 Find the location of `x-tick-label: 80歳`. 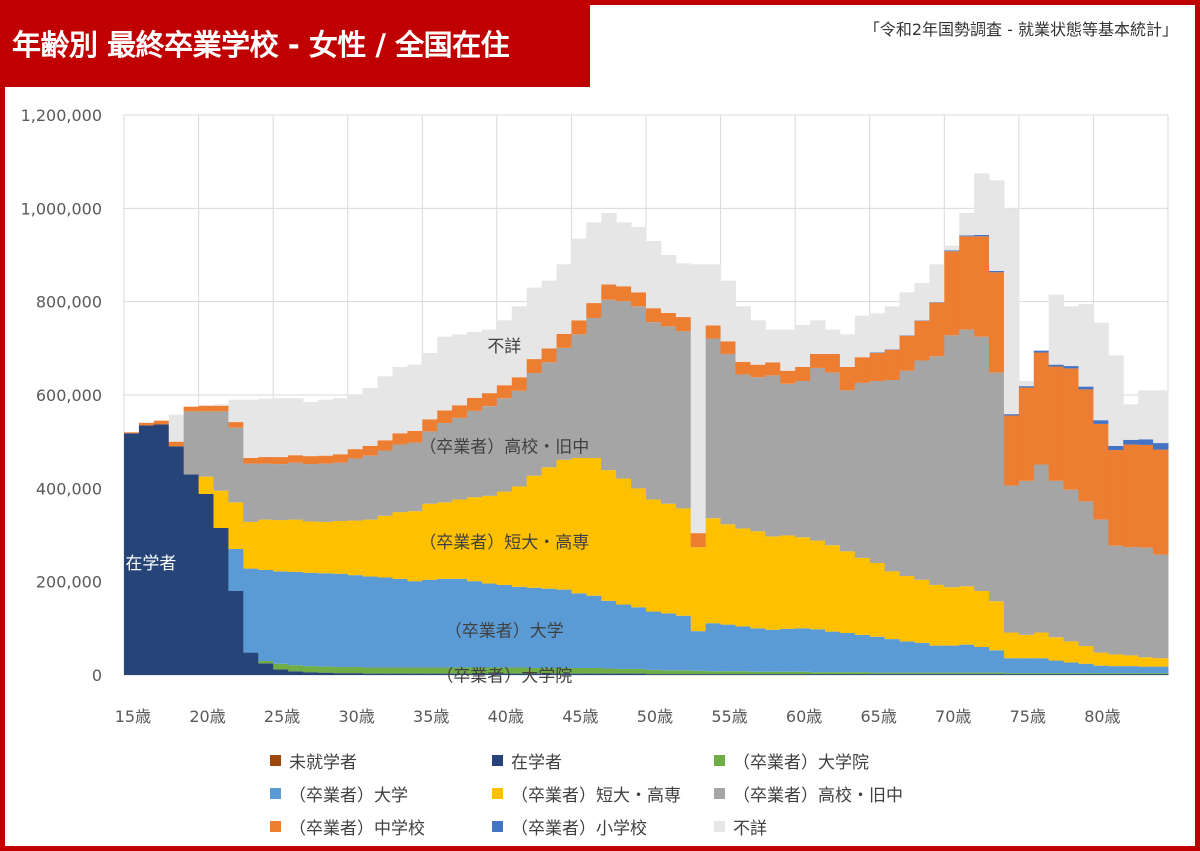

x-tick-label: 80歳 is located at coordinates (1102, 716).